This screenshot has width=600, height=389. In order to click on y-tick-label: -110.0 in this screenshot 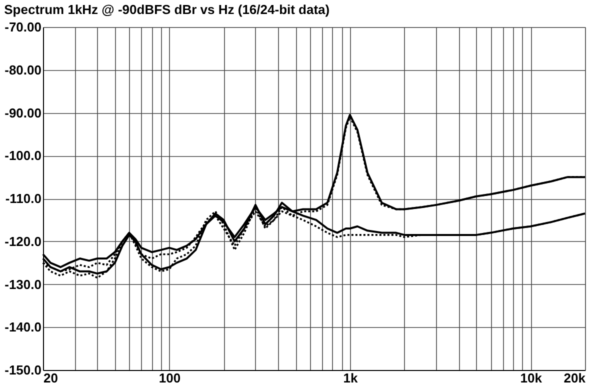, I will do `click(23, 198)`.